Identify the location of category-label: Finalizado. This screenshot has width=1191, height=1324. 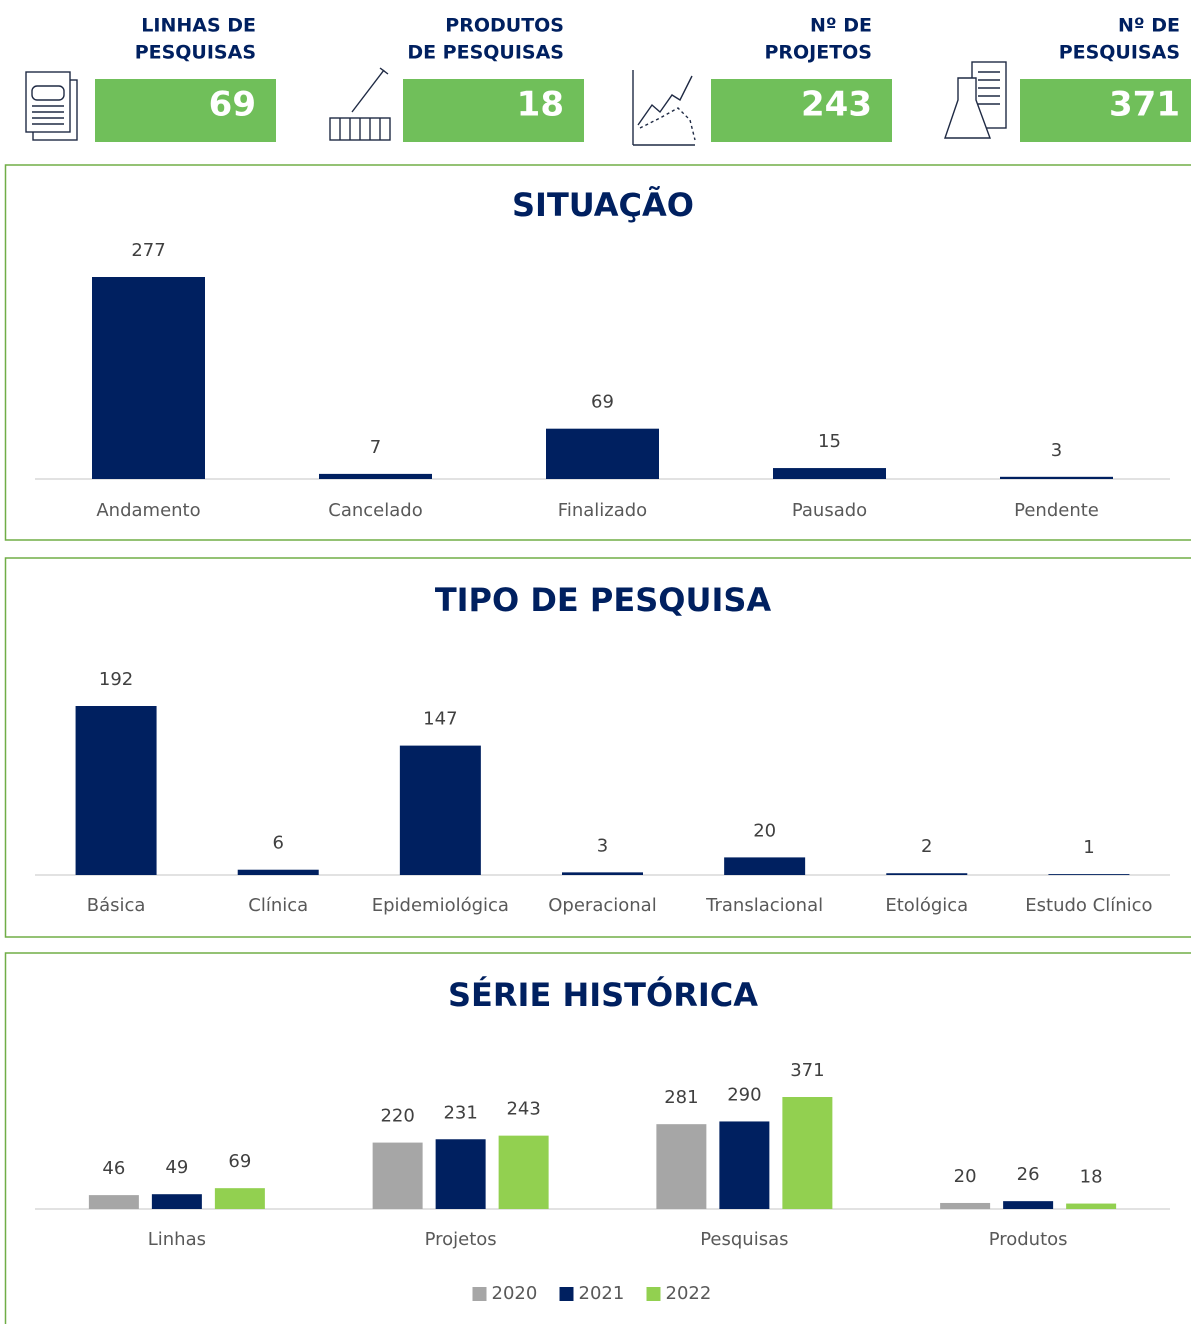
(602, 510).